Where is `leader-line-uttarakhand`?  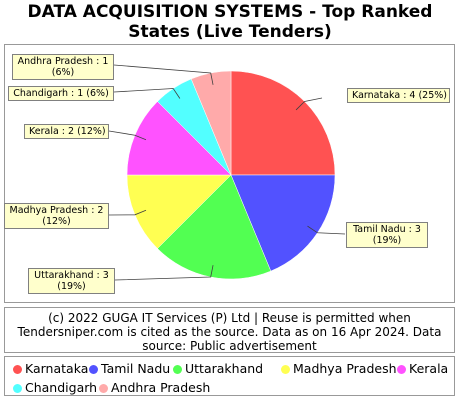
leader-line-uttarakhand is located at coordinates (164, 273).